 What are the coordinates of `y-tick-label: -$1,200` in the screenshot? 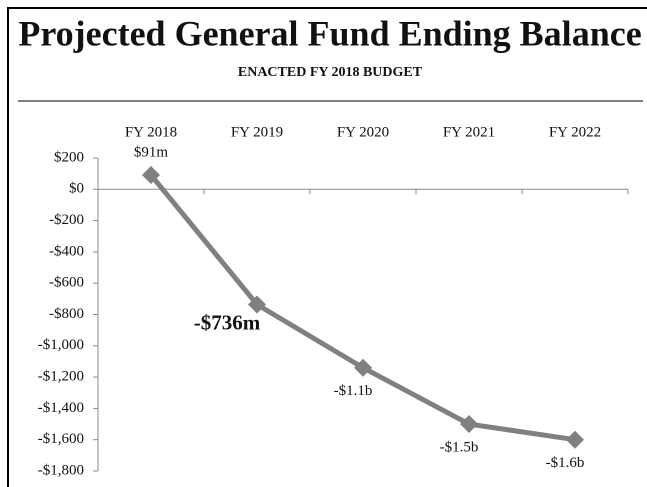 It's located at (61, 377).